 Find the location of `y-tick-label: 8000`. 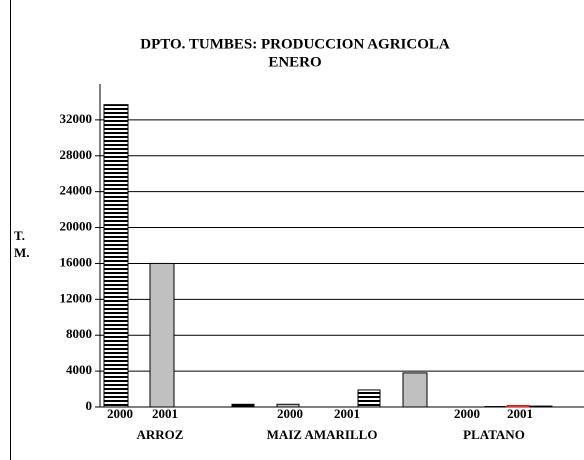

y-tick-label: 8000 is located at coordinates (79, 333).